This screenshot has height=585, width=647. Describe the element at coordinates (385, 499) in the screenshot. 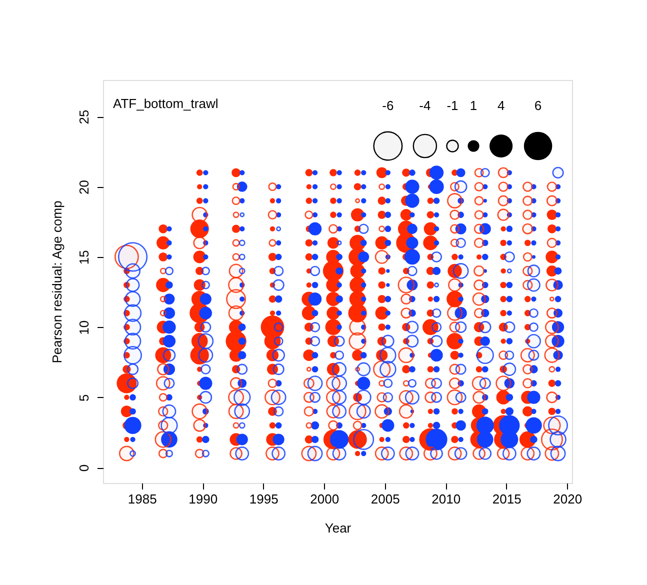

I see `x-tick-label: 2005` at that location.